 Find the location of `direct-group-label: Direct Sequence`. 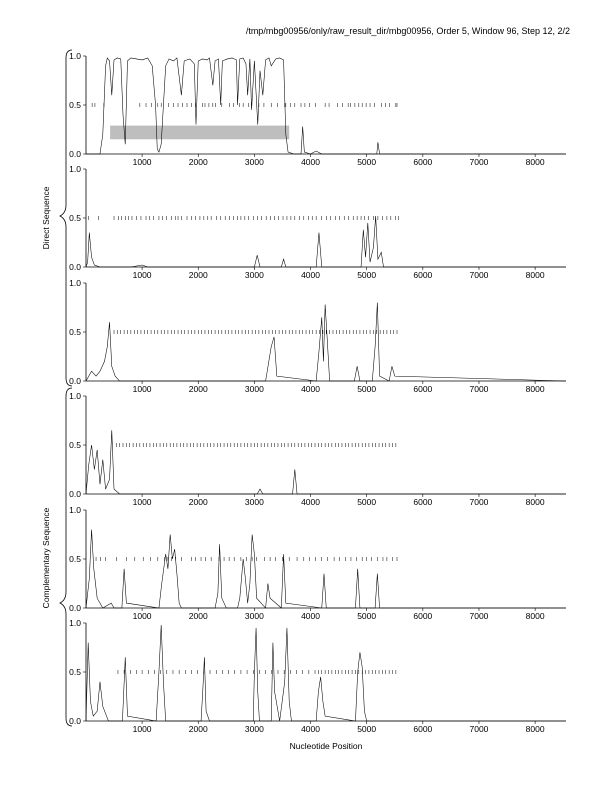

direct-group-label: Direct Sequence is located at coordinates (46, 217).